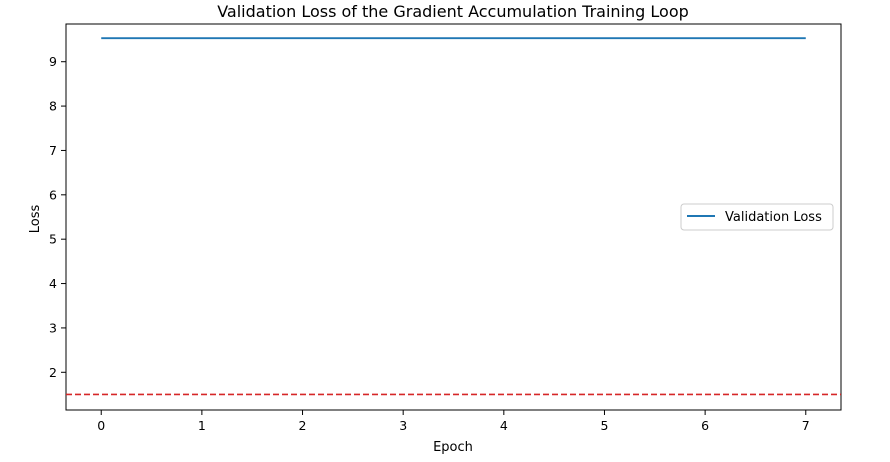 The height and width of the screenshot is (462, 890). What do you see at coordinates (53, 283) in the screenshot?
I see `y-tick-label: 4` at bounding box center [53, 283].